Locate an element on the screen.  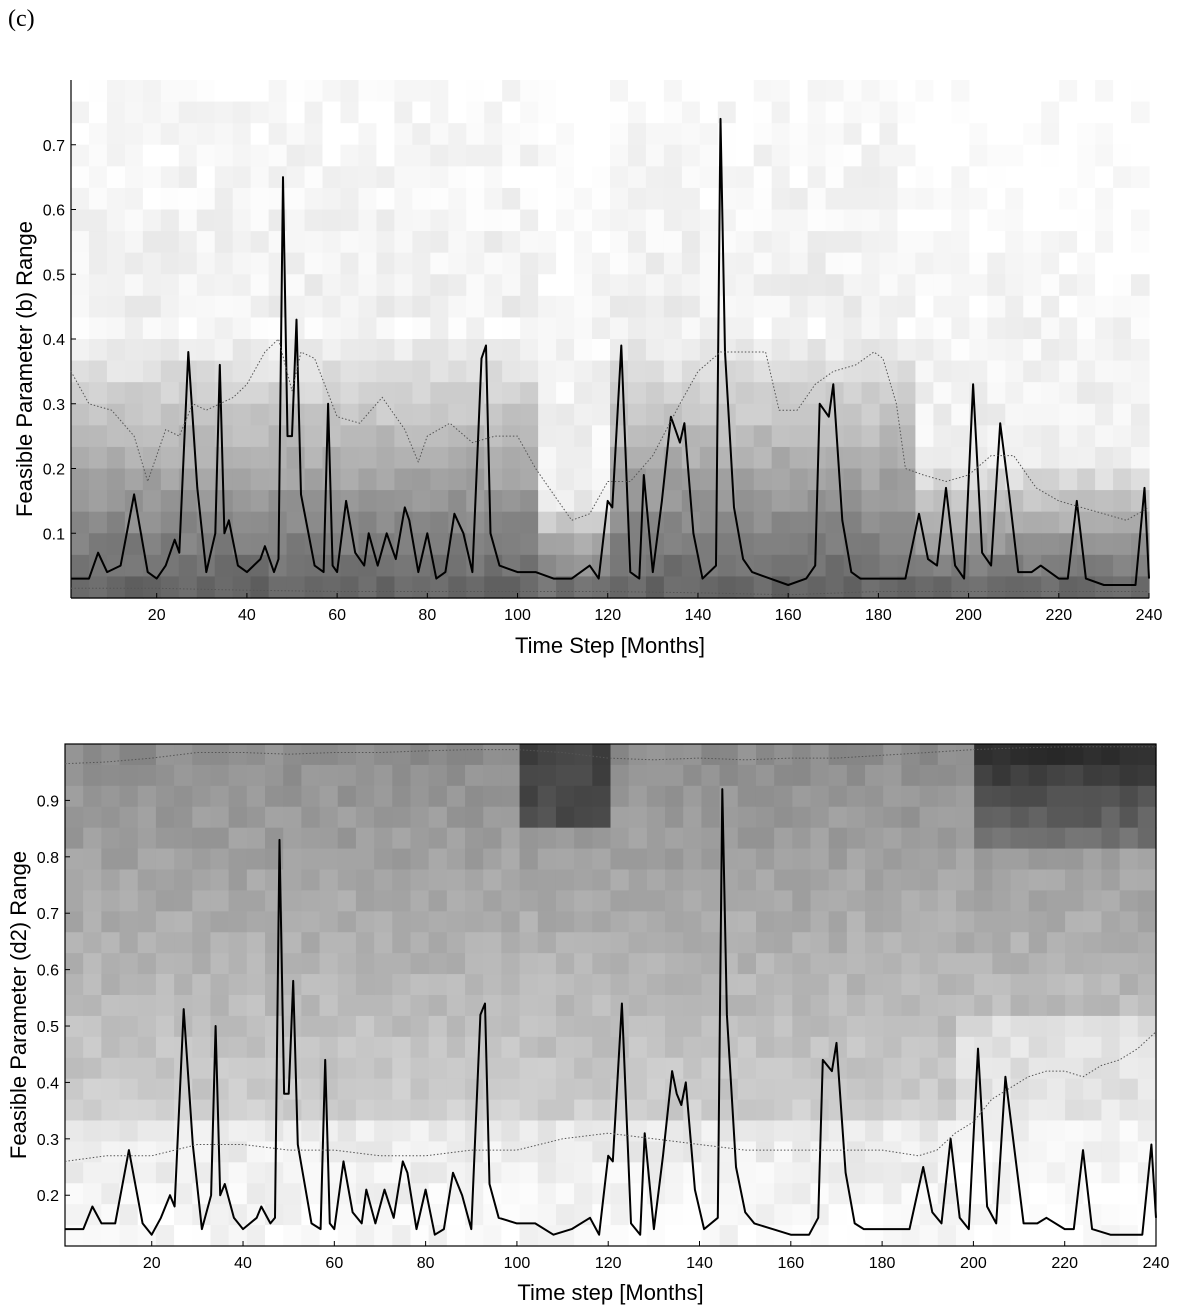
y-axis-title: Feasible Parameter (b) Range is located at coordinates (24, 369).